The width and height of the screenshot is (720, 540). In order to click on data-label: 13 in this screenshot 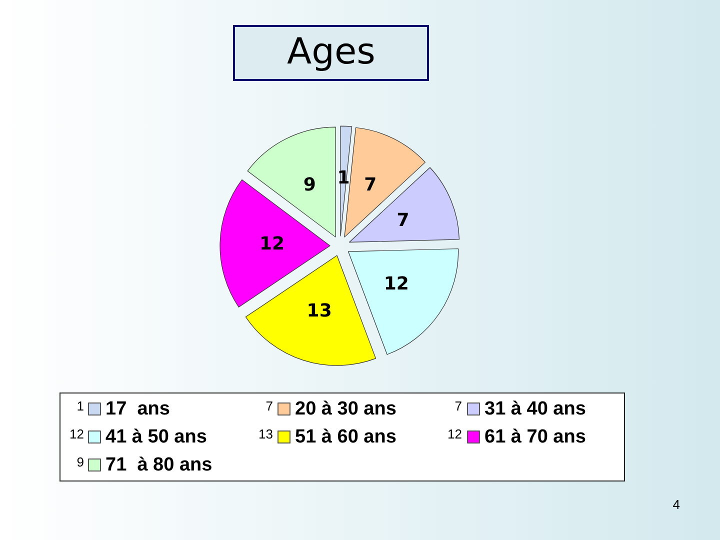, I will do `click(319, 311)`.